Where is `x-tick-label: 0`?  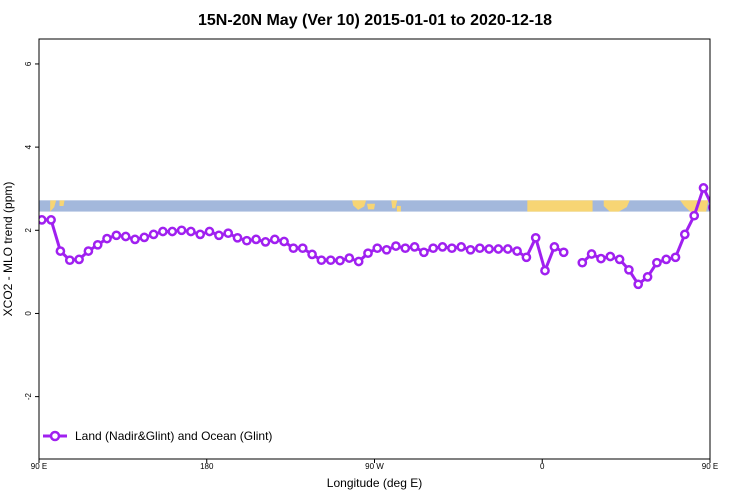 x-tick-label: 0 is located at coordinates (542, 466).